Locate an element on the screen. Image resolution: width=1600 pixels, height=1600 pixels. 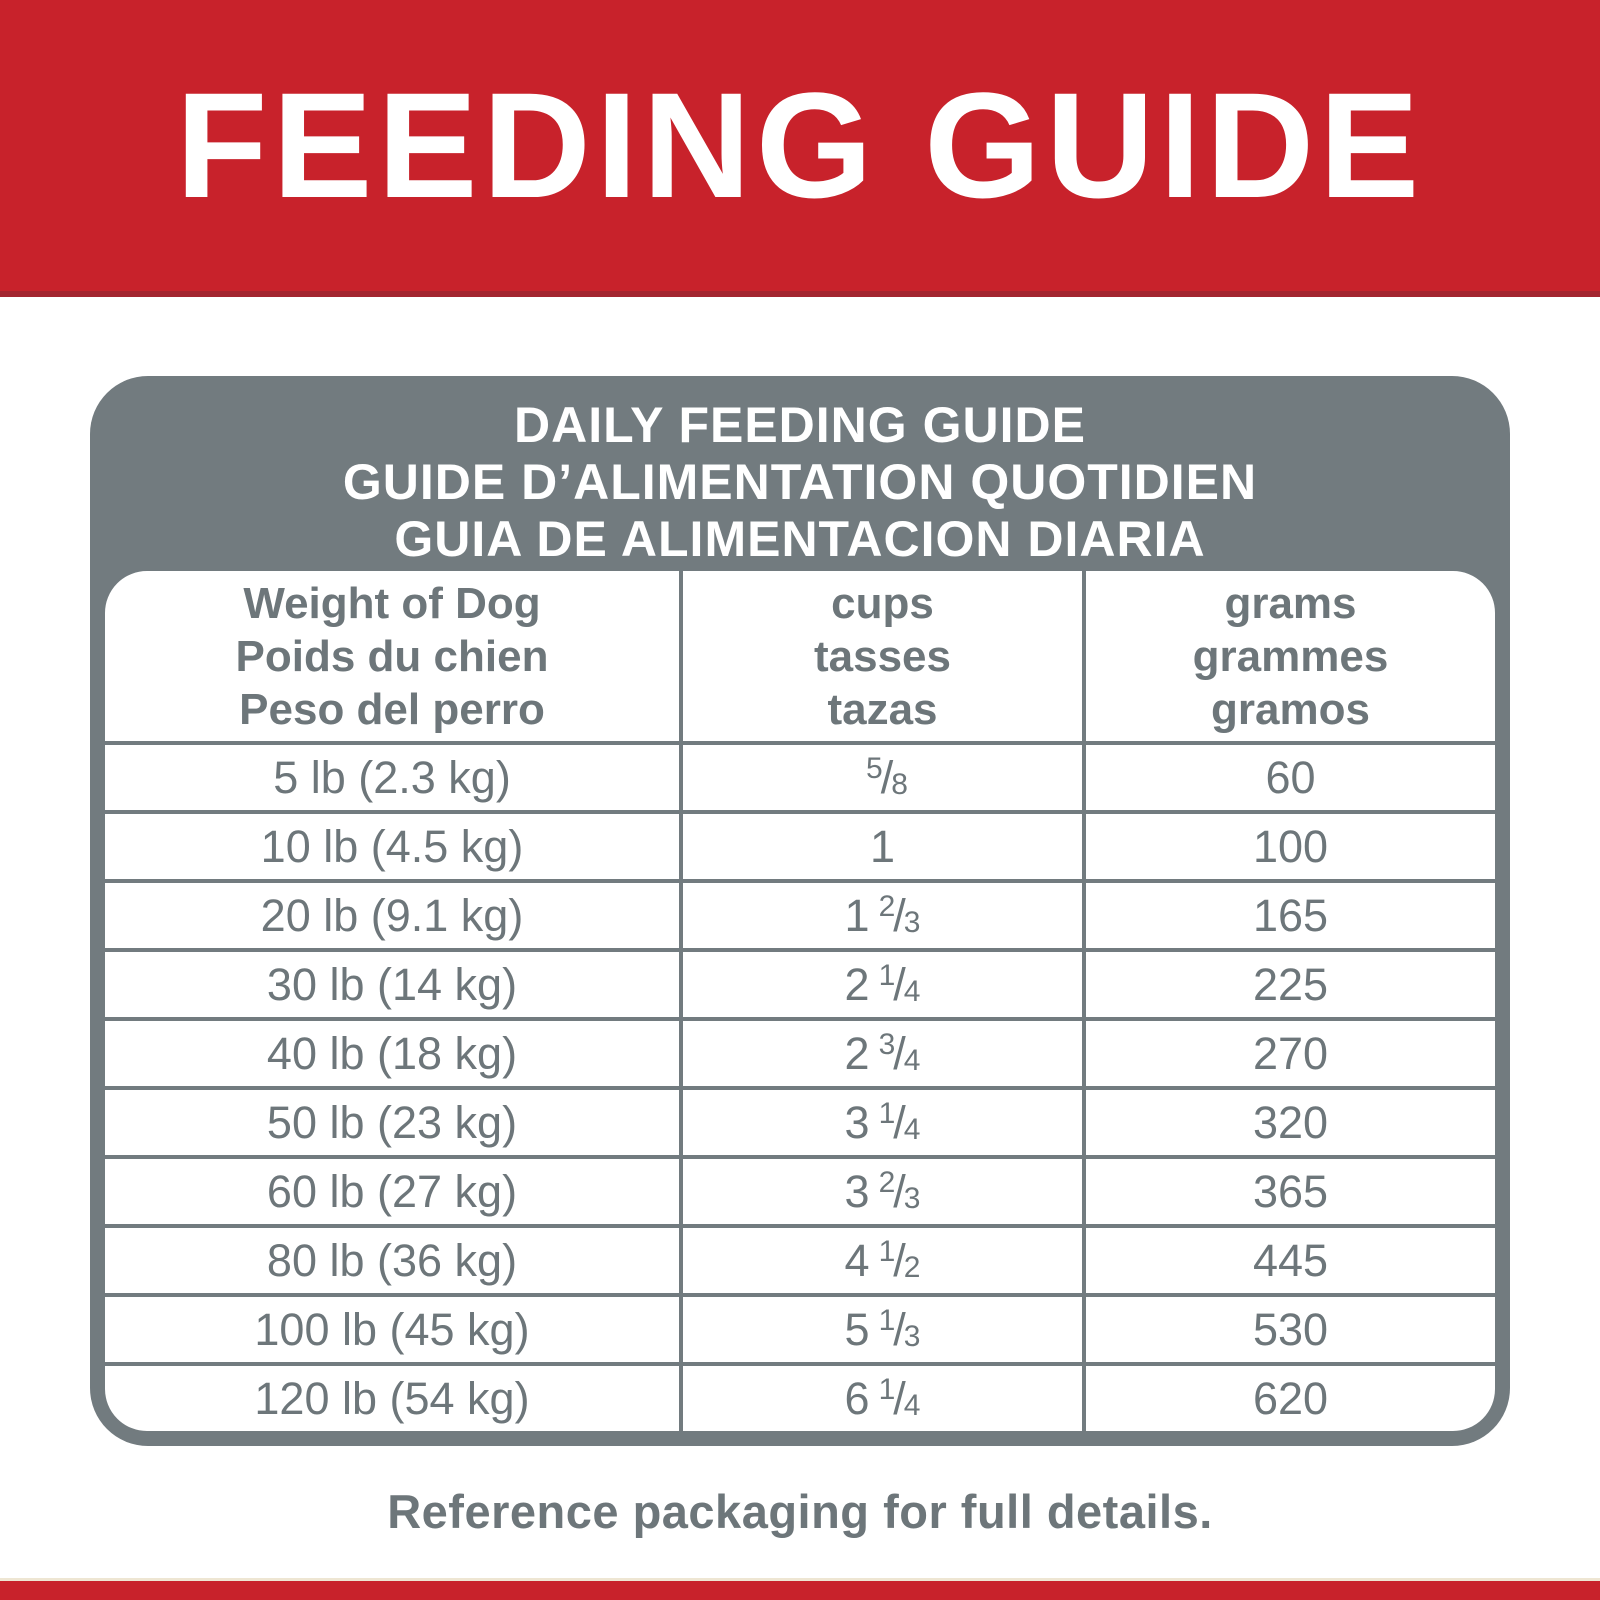
table-row: 100 lb (45 kg) 5 1/3 530 is located at coordinates (800, 1329).